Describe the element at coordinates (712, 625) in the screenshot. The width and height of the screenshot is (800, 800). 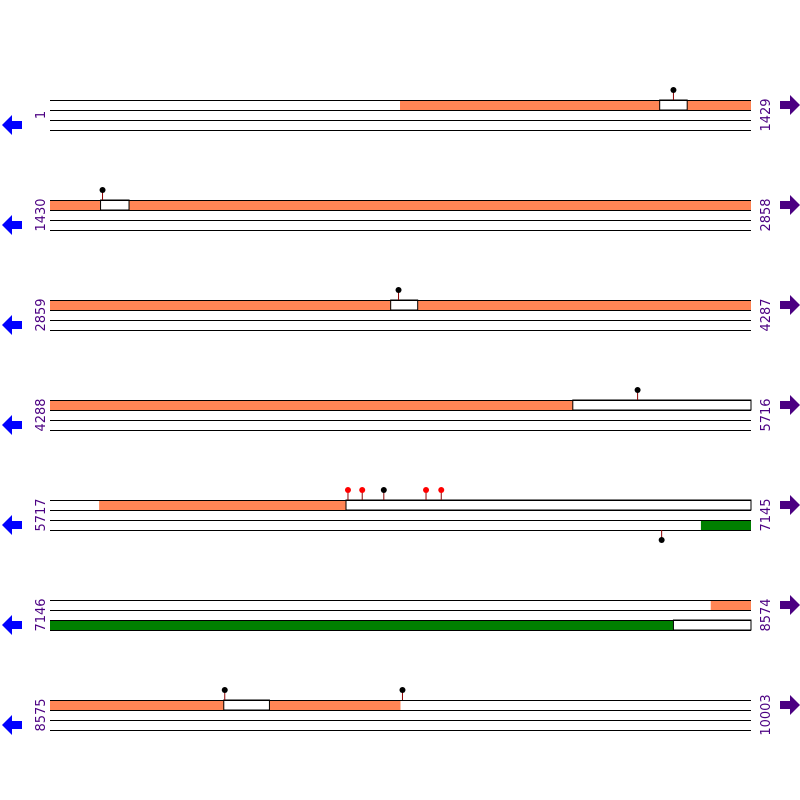
I see `reverse-gap-box` at that location.